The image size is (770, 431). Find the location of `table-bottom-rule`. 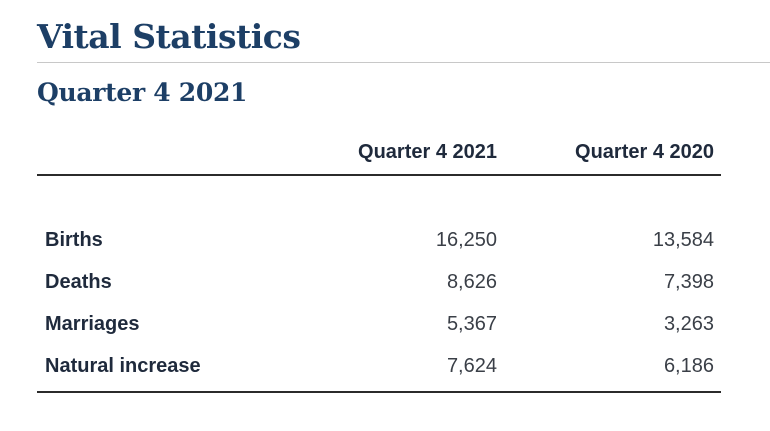

table-bottom-rule is located at coordinates (379, 392).